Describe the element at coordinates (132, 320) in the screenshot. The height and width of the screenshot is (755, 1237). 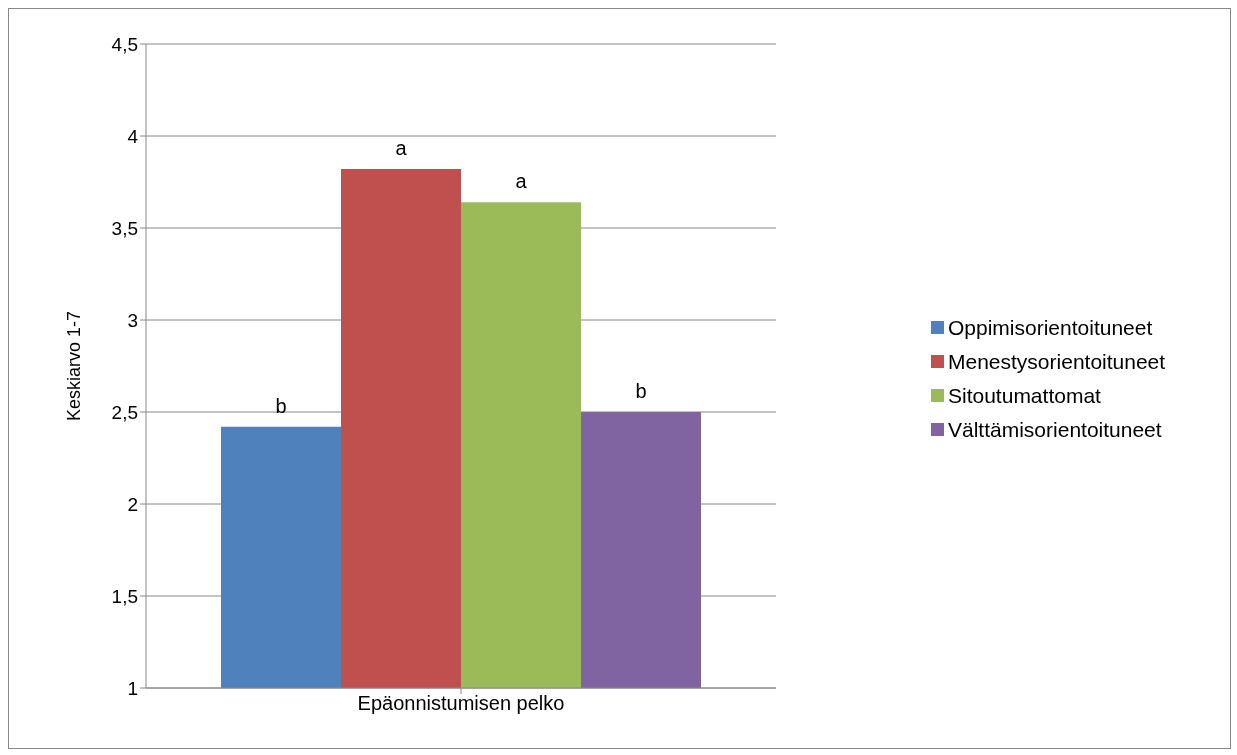
I see `y-tick-label: 3` at that location.